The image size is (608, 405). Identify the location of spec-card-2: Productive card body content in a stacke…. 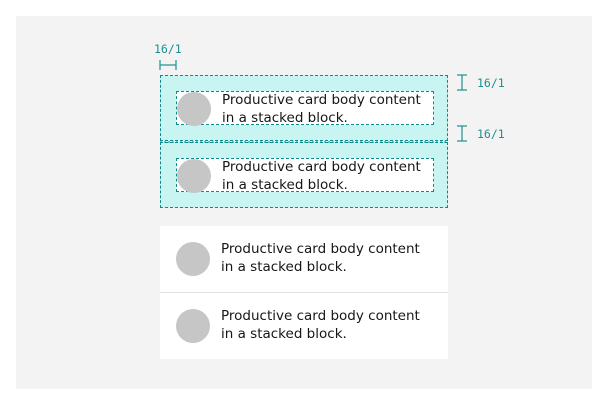
(304, 175).